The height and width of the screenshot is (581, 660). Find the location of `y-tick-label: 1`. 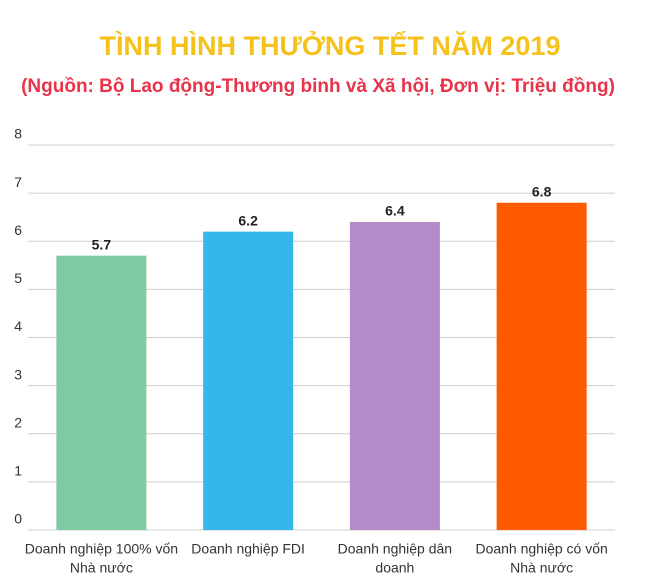

y-tick-label: 1 is located at coordinates (18, 471).